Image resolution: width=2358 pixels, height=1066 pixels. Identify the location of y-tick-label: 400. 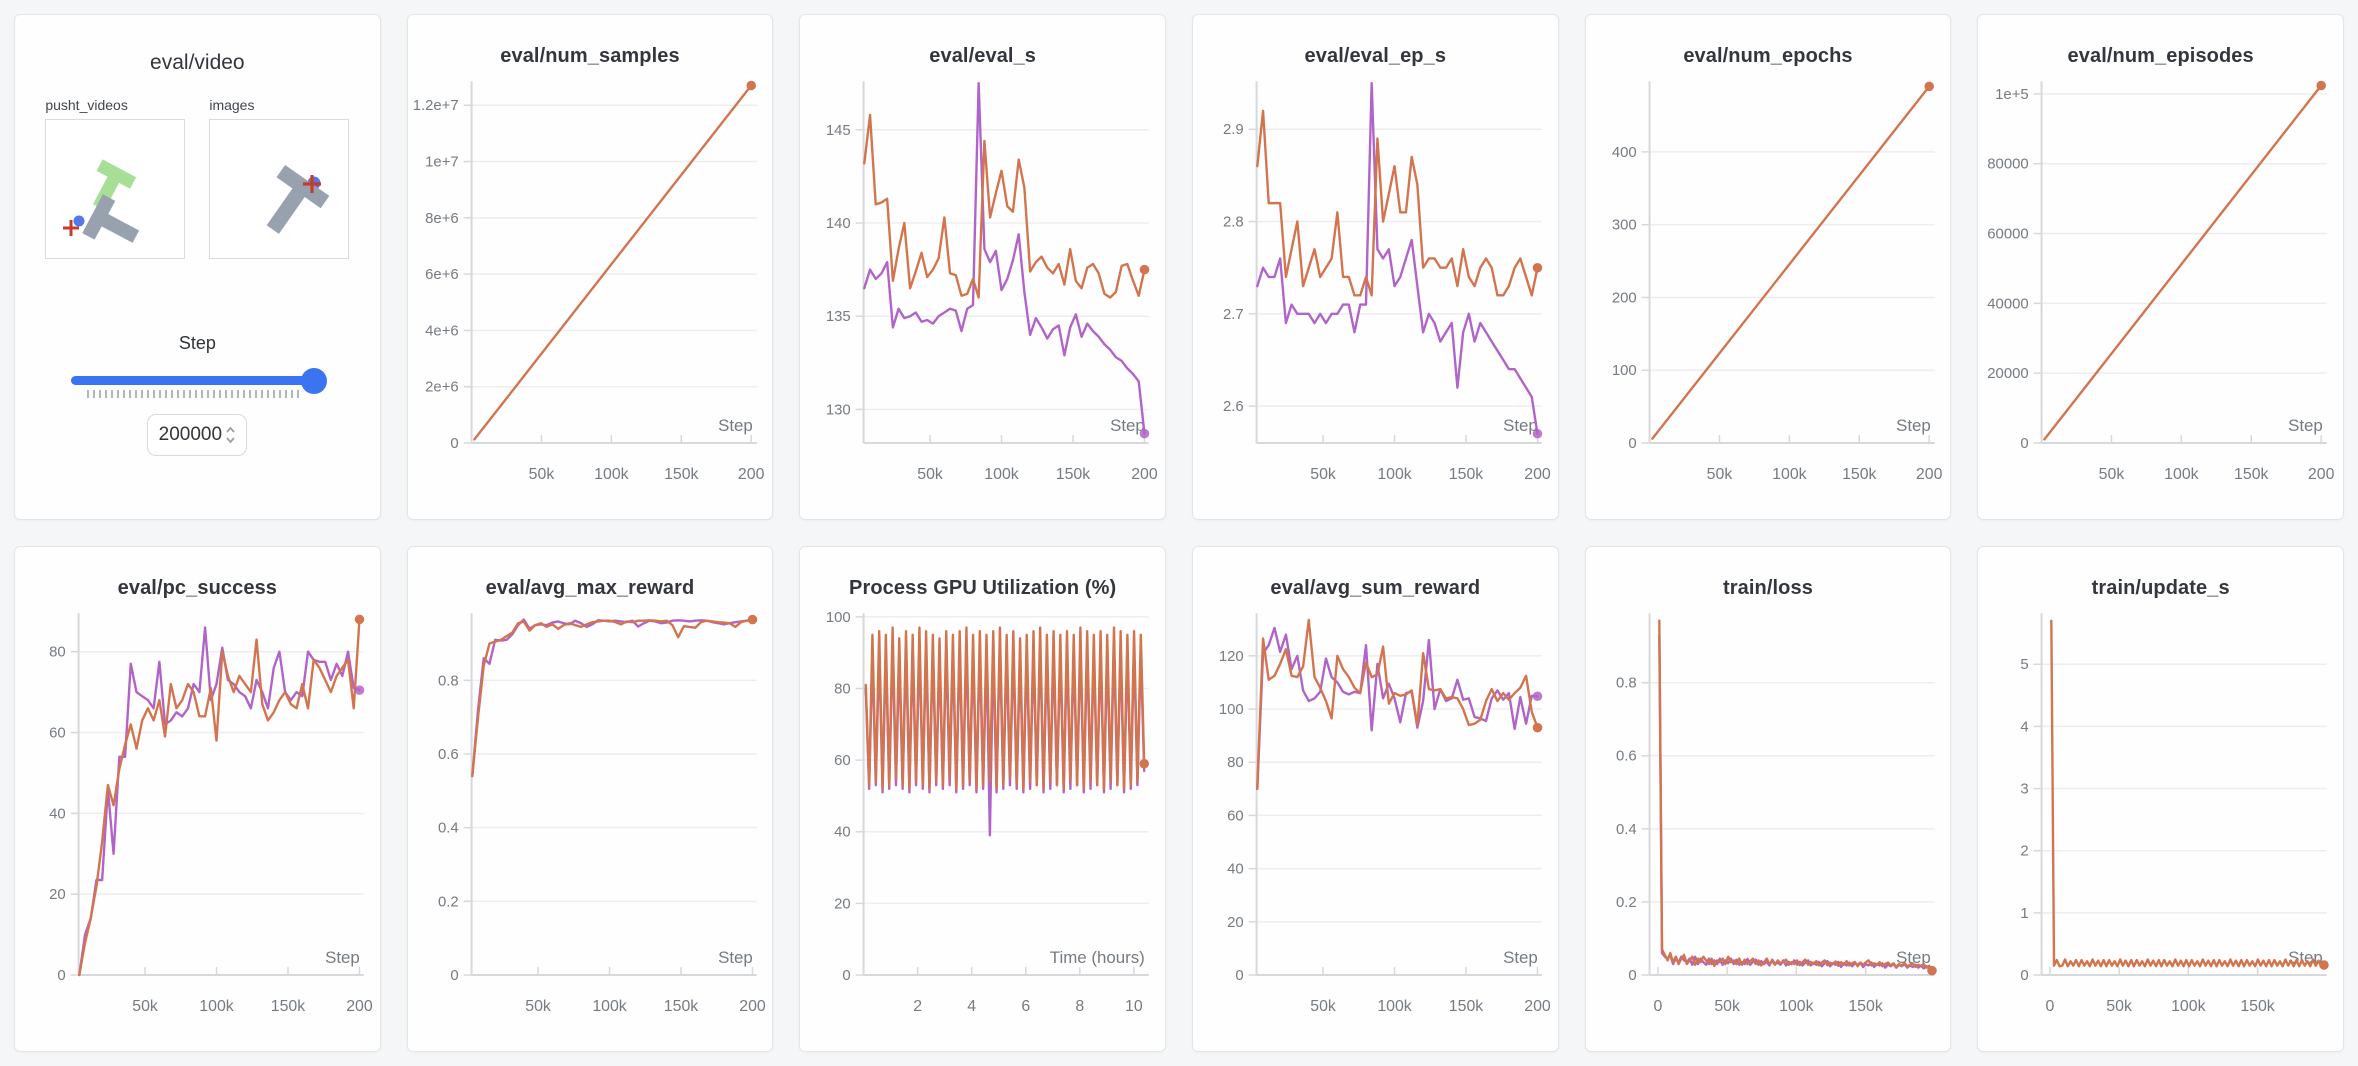
(1623, 153).